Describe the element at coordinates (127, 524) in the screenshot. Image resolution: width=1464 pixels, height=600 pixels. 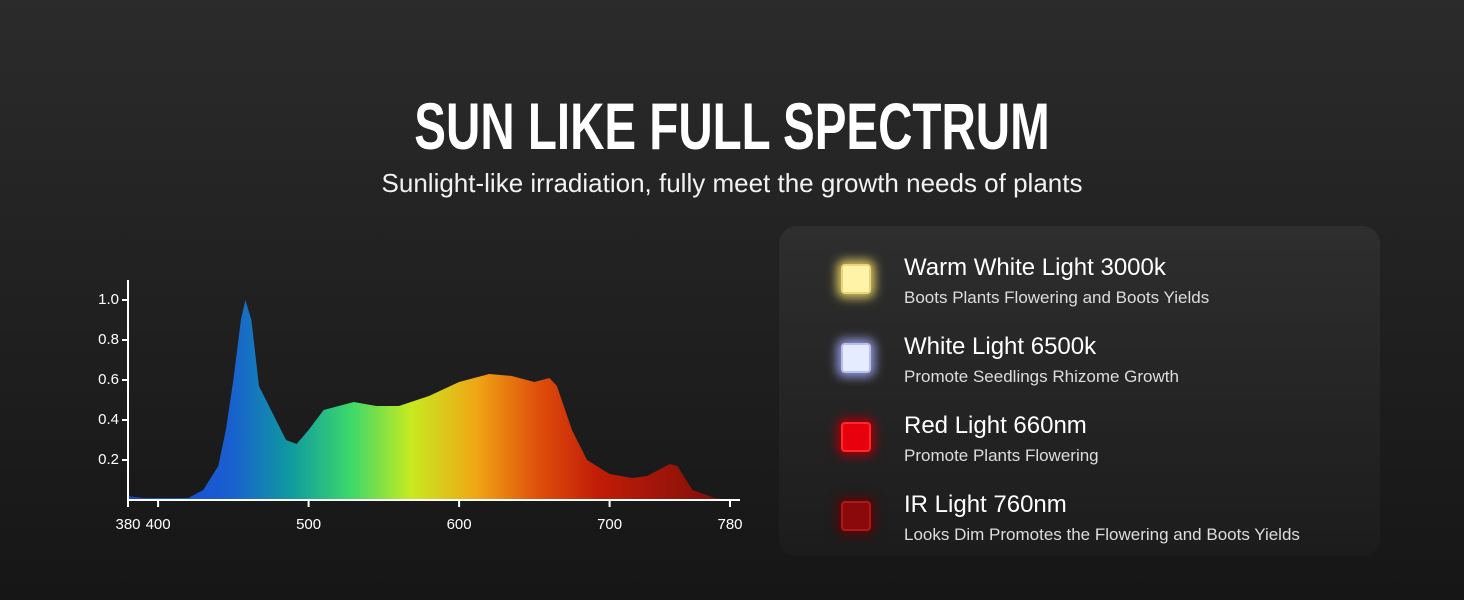
I see `x-tick-label: 380` at that location.